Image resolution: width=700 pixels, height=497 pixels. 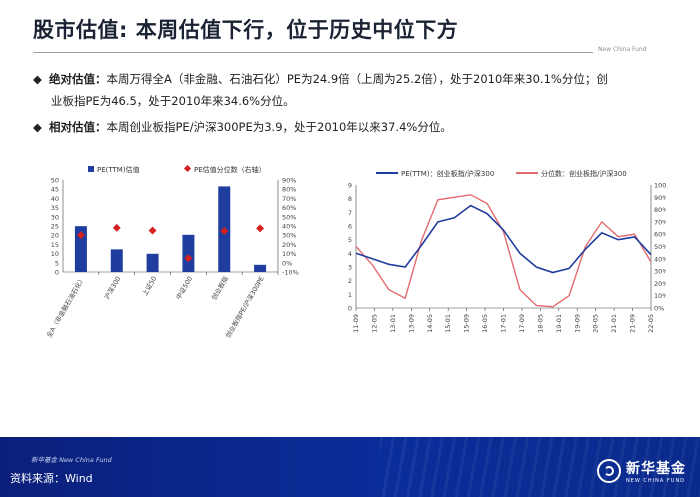 What do you see at coordinates (350, 467) in the screenshot?
I see `footer-band` at bounding box center [350, 467].